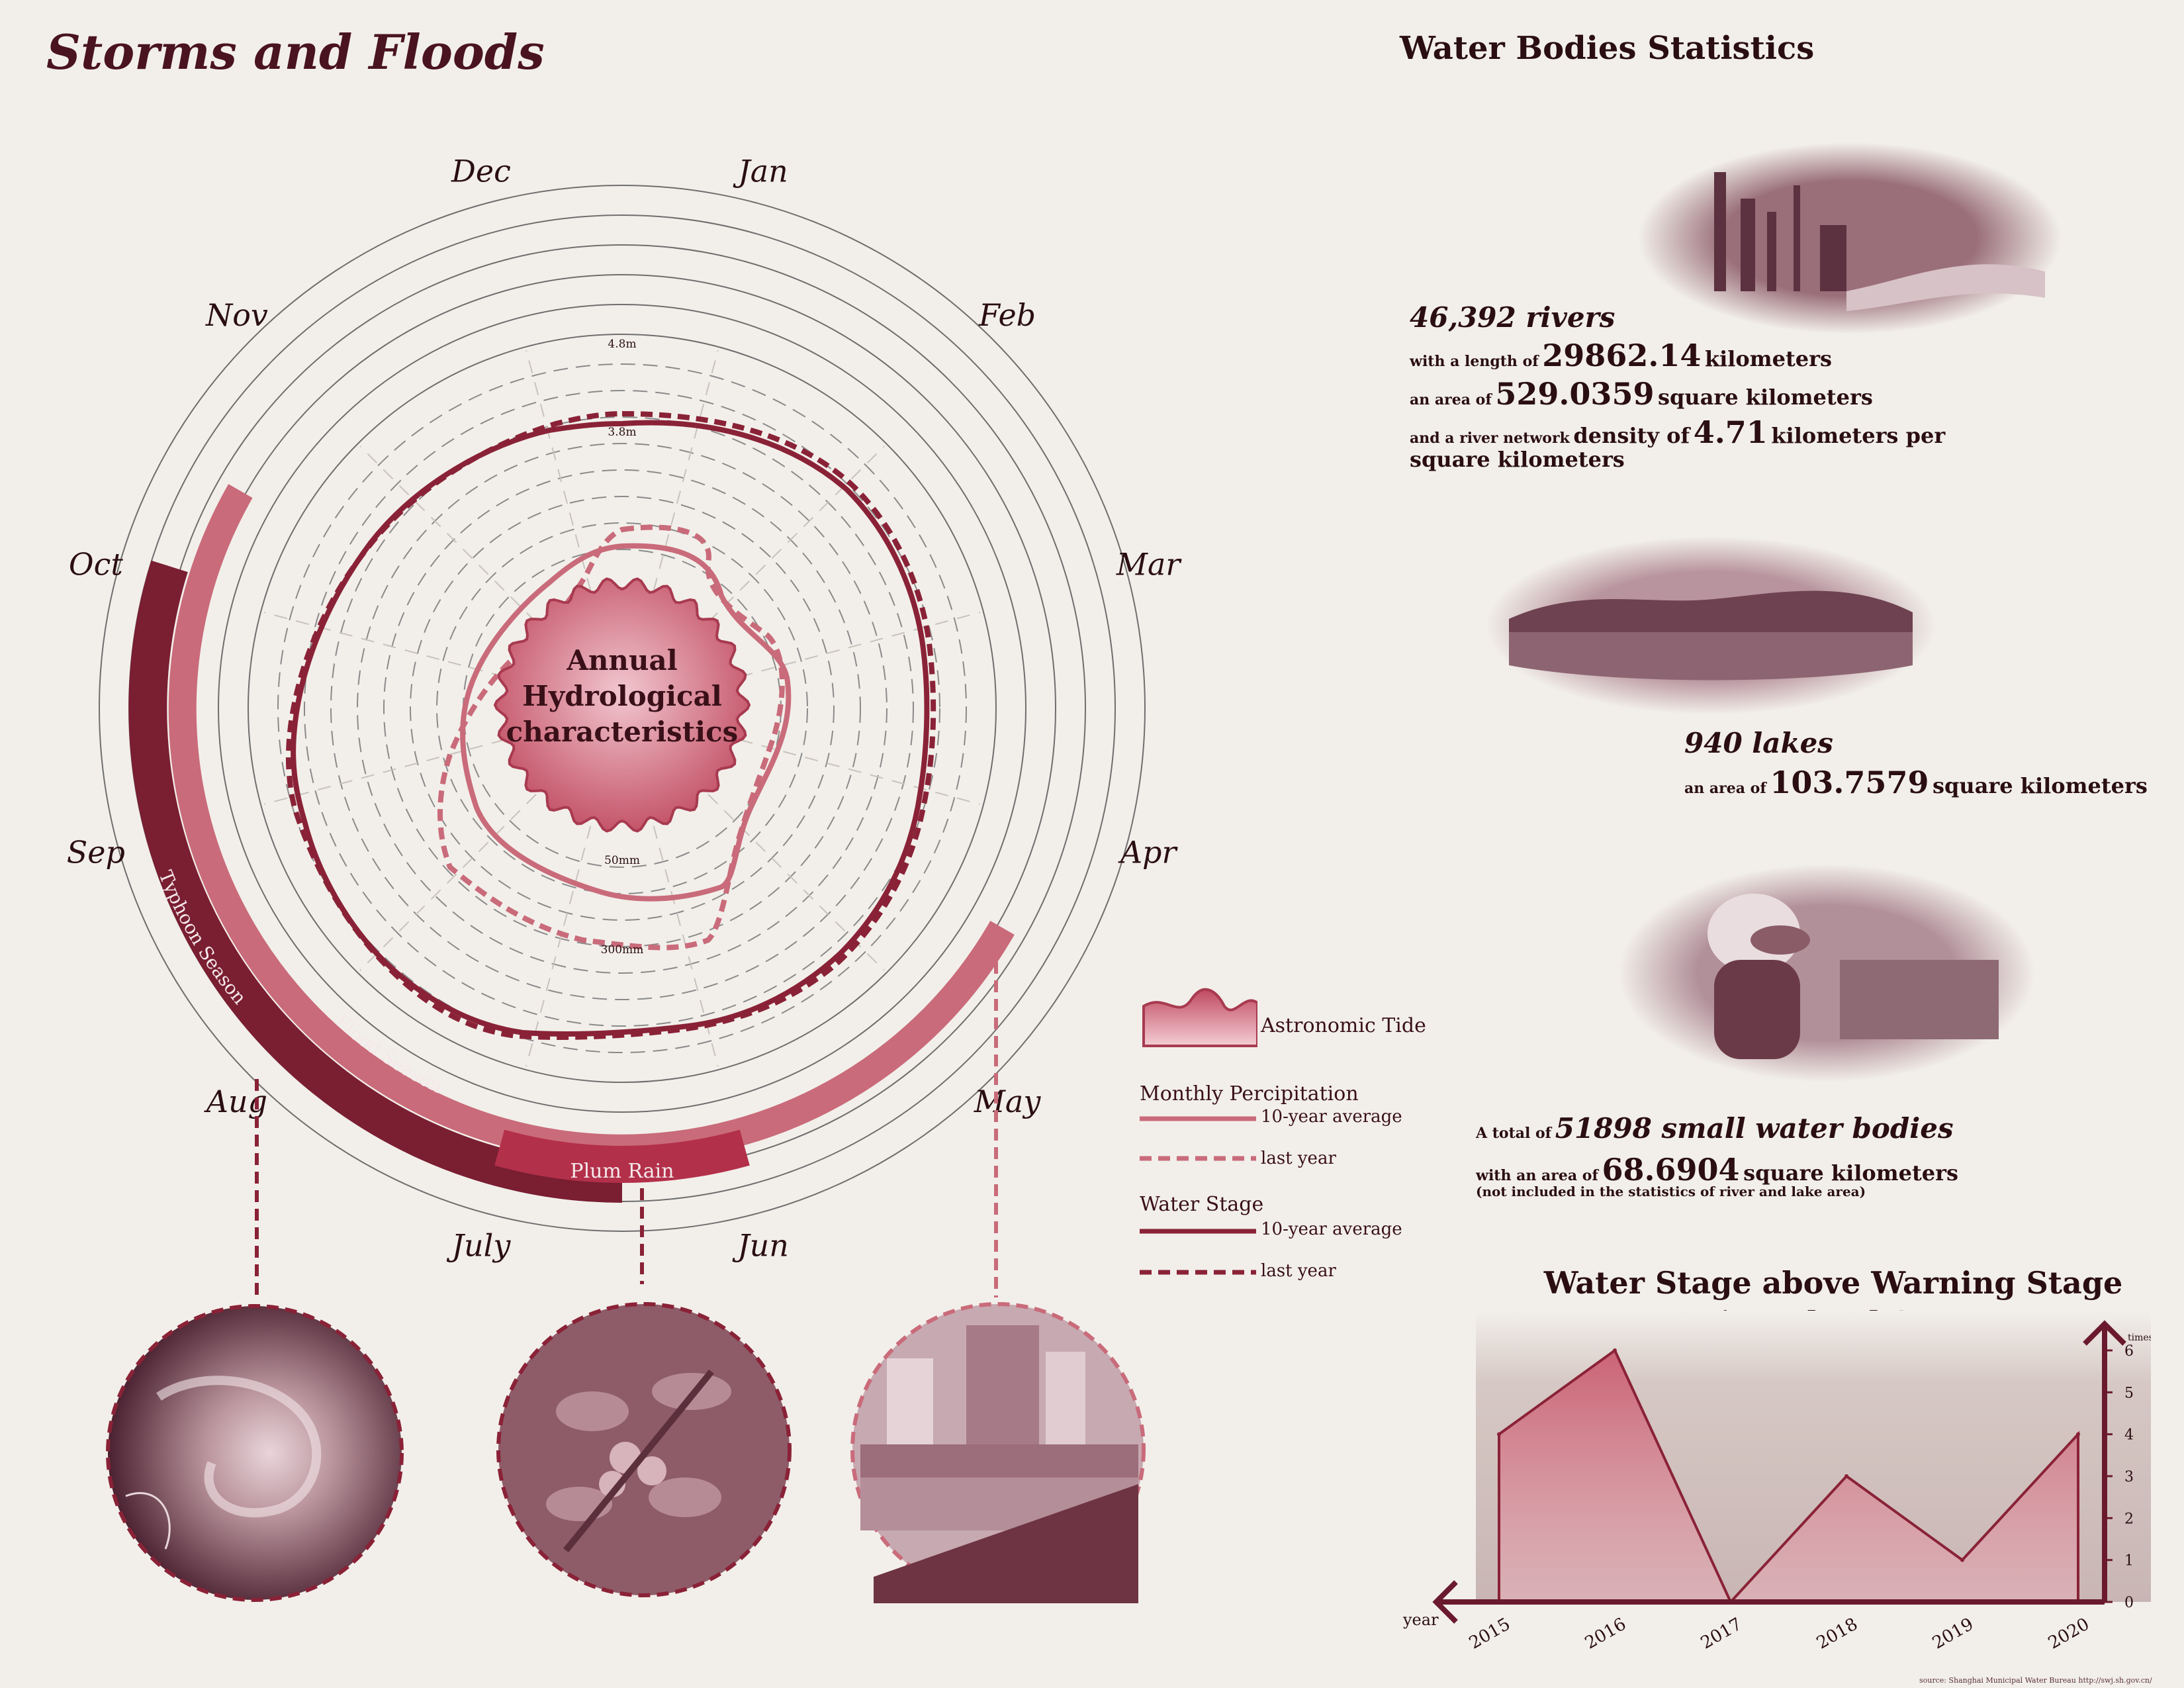 This screenshot has height=1688, width=2184. What do you see at coordinates (1721, 1634) in the screenshot?
I see `x-tick-2017: 2017` at bounding box center [1721, 1634].